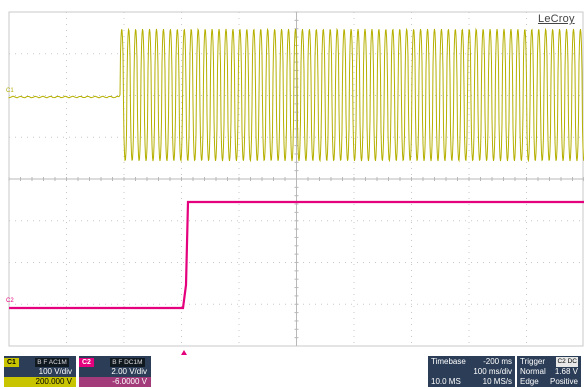  Describe the element at coordinates (567, 362) in the screenshot. I see `trigger-channel: C2 DC` at that location.